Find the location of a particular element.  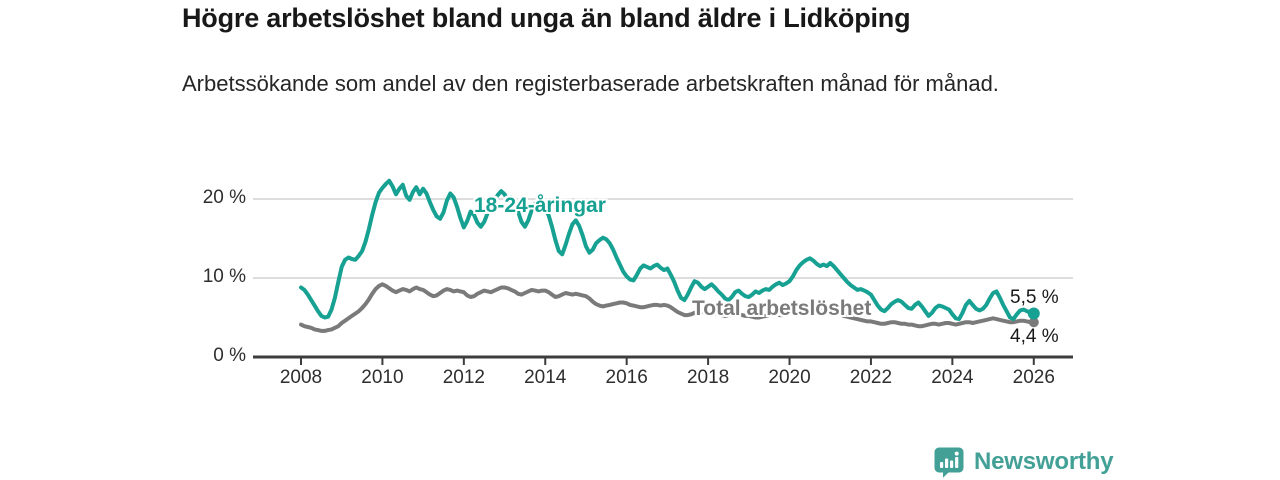

end-value-label-total: 4,4 % is located at coordinates (1034, 336).